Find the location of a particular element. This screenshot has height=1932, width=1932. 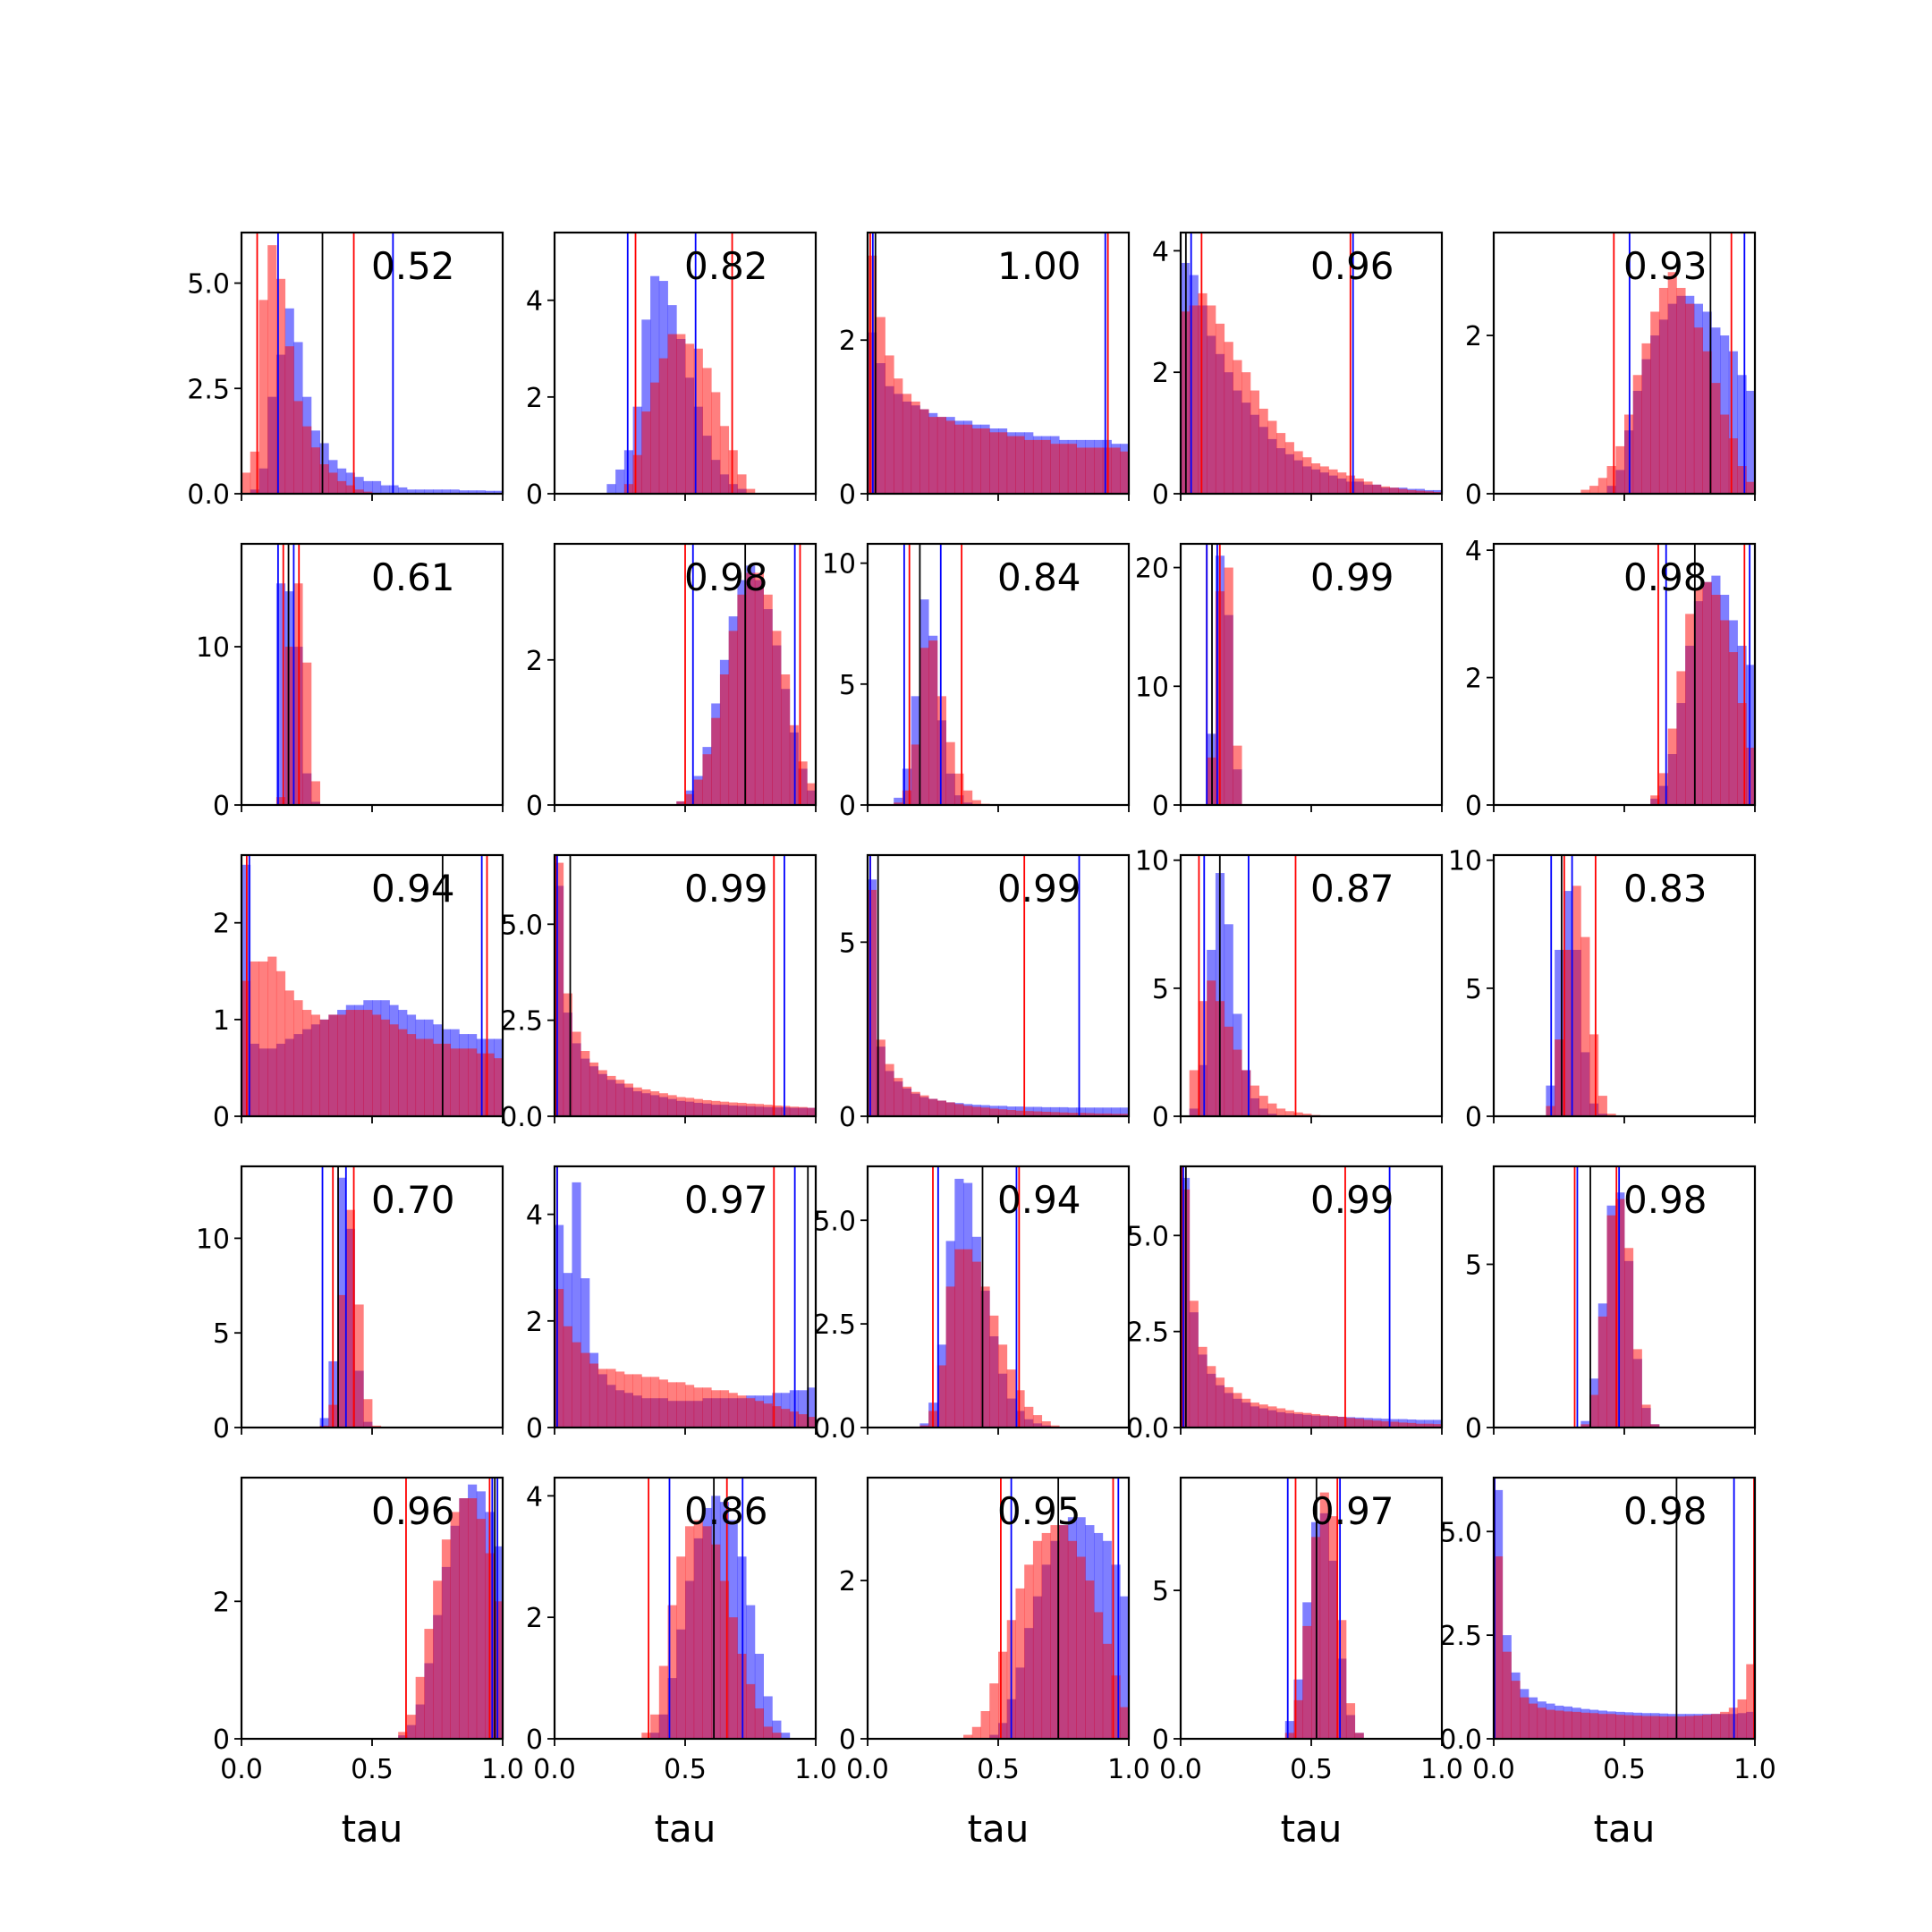

subplot-2-0: 0 1 2 0.94 is located at coordinates (358, 993).